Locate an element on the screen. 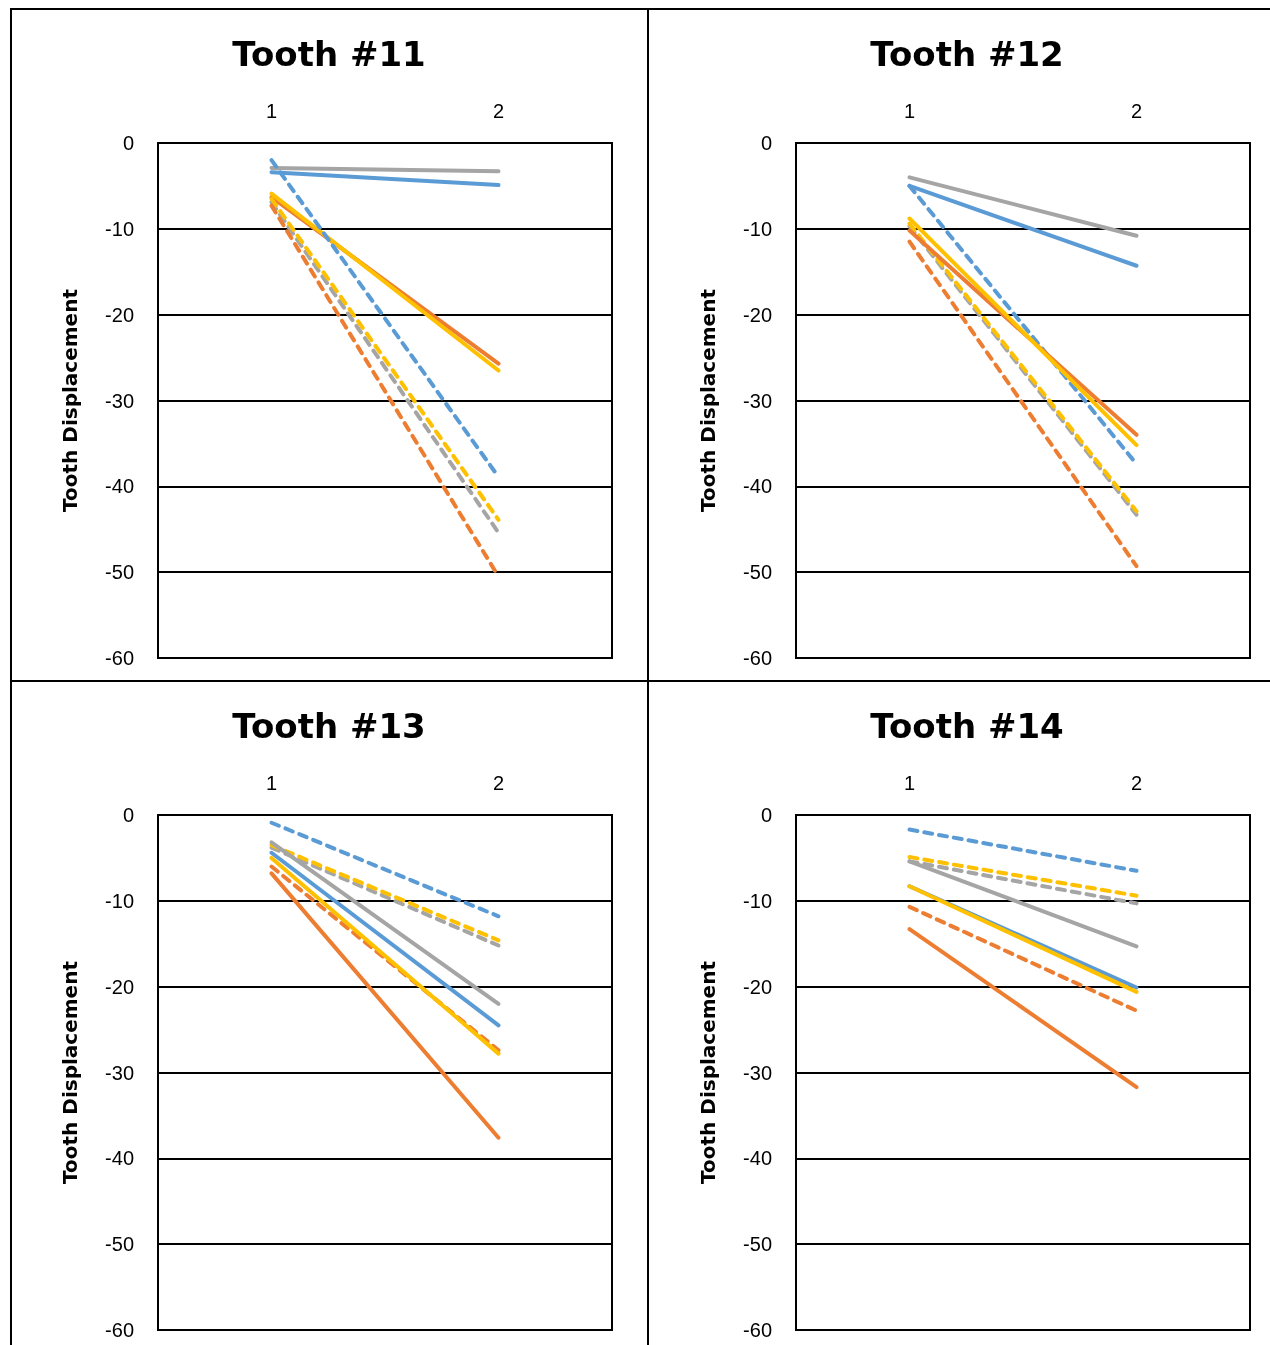 The width and height of the screenshot is (1270, 1345). chart-title: Tooth #13 is located at coordinates (329, 726).